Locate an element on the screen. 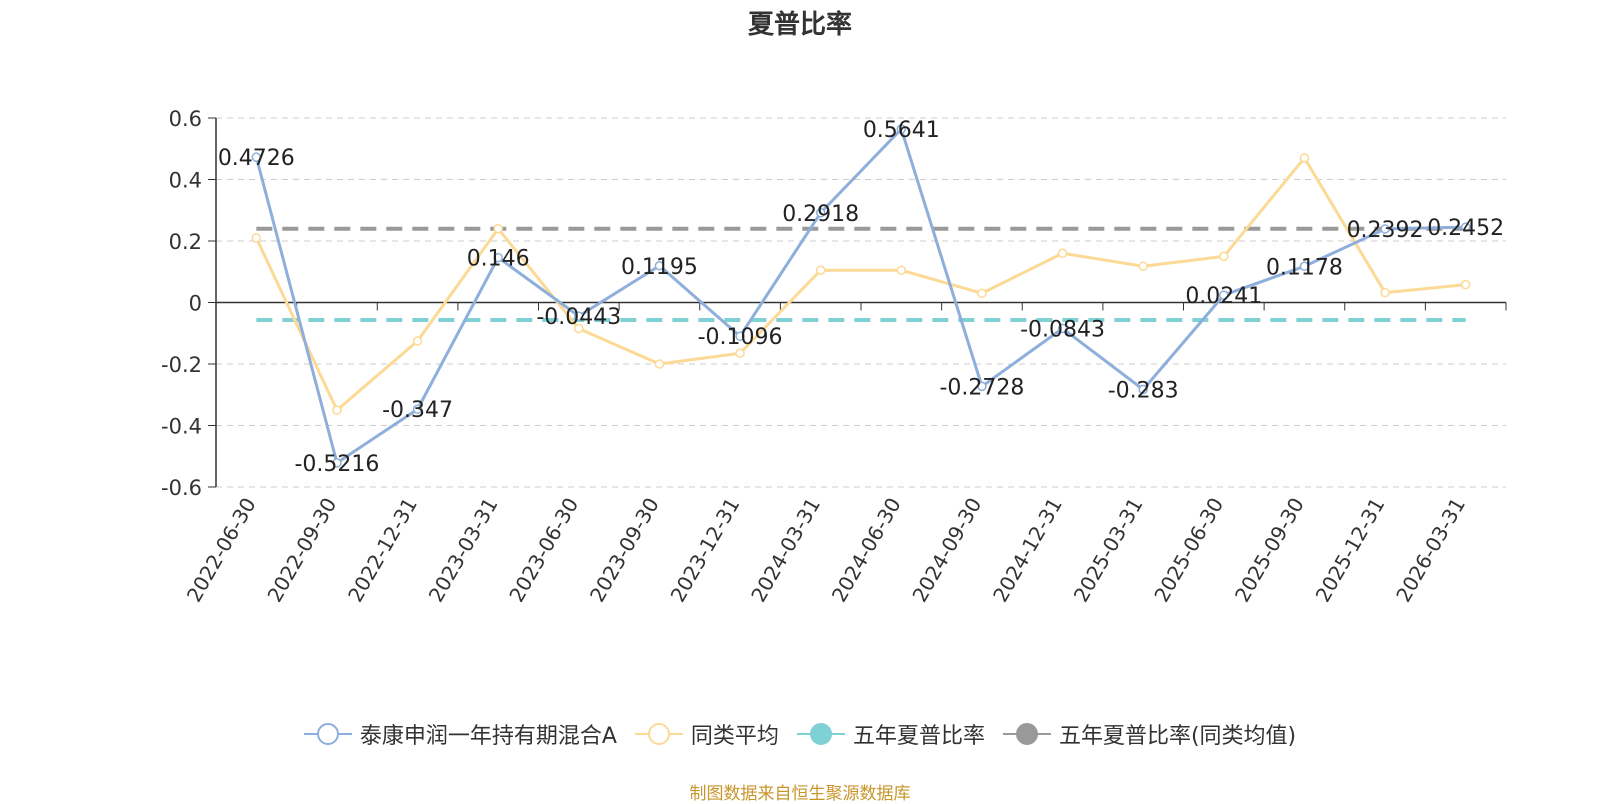  x-tick-label: 2025-03-31 is located at coordinates (1108, 550).